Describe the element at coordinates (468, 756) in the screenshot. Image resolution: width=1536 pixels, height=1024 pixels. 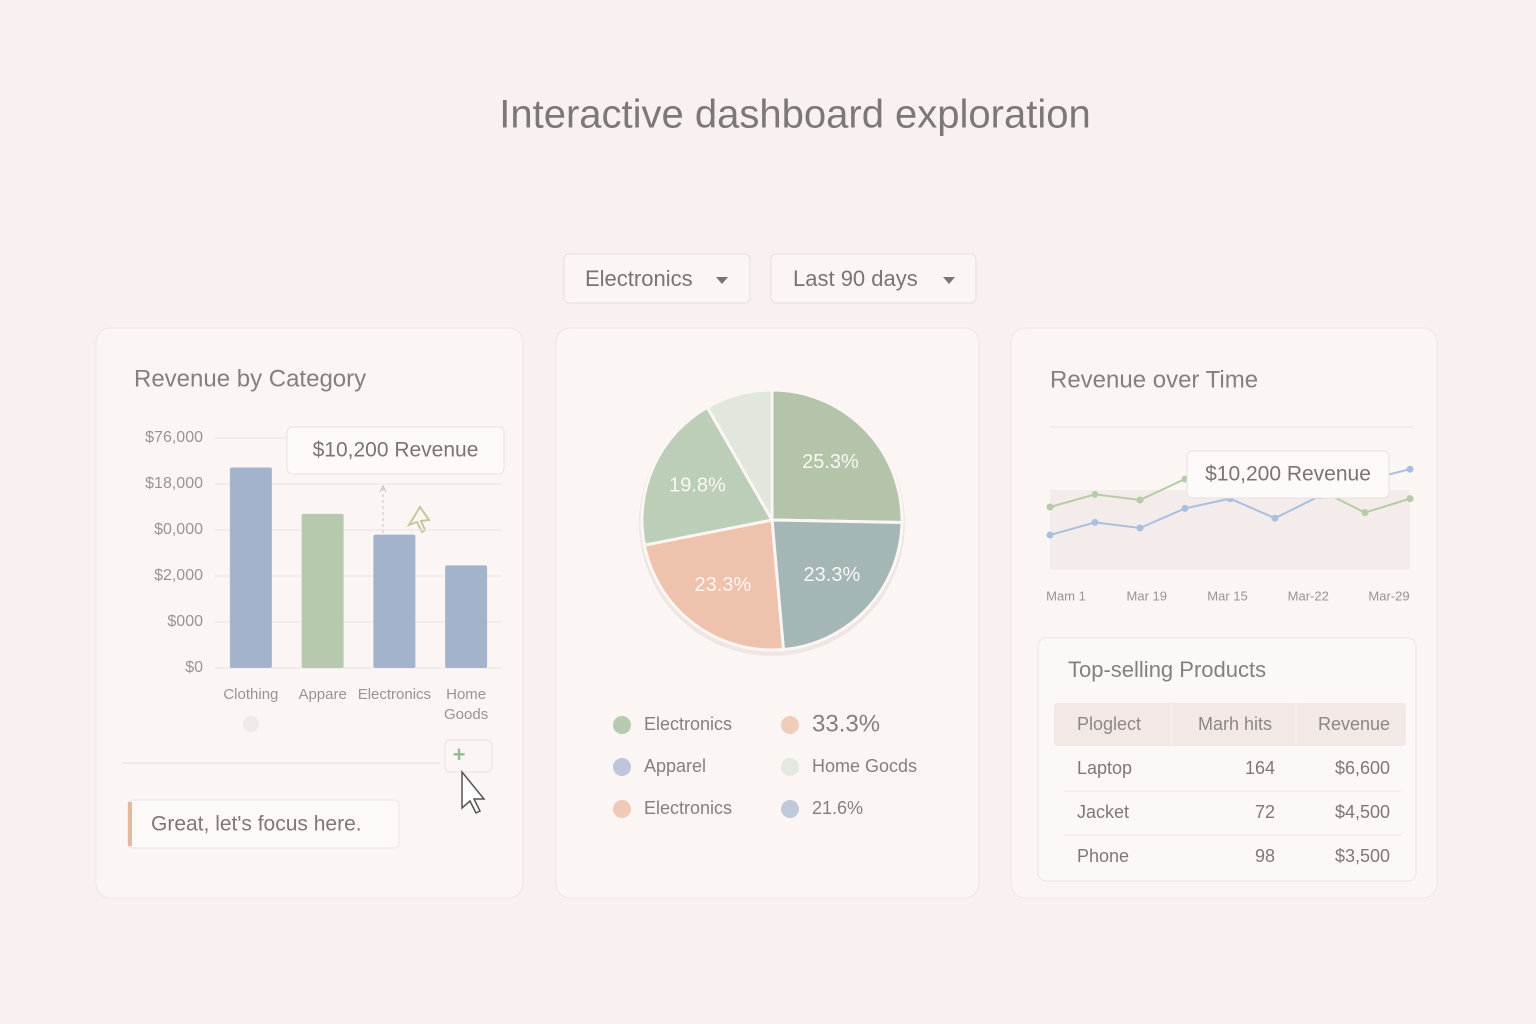
I see `add-button` at that location.